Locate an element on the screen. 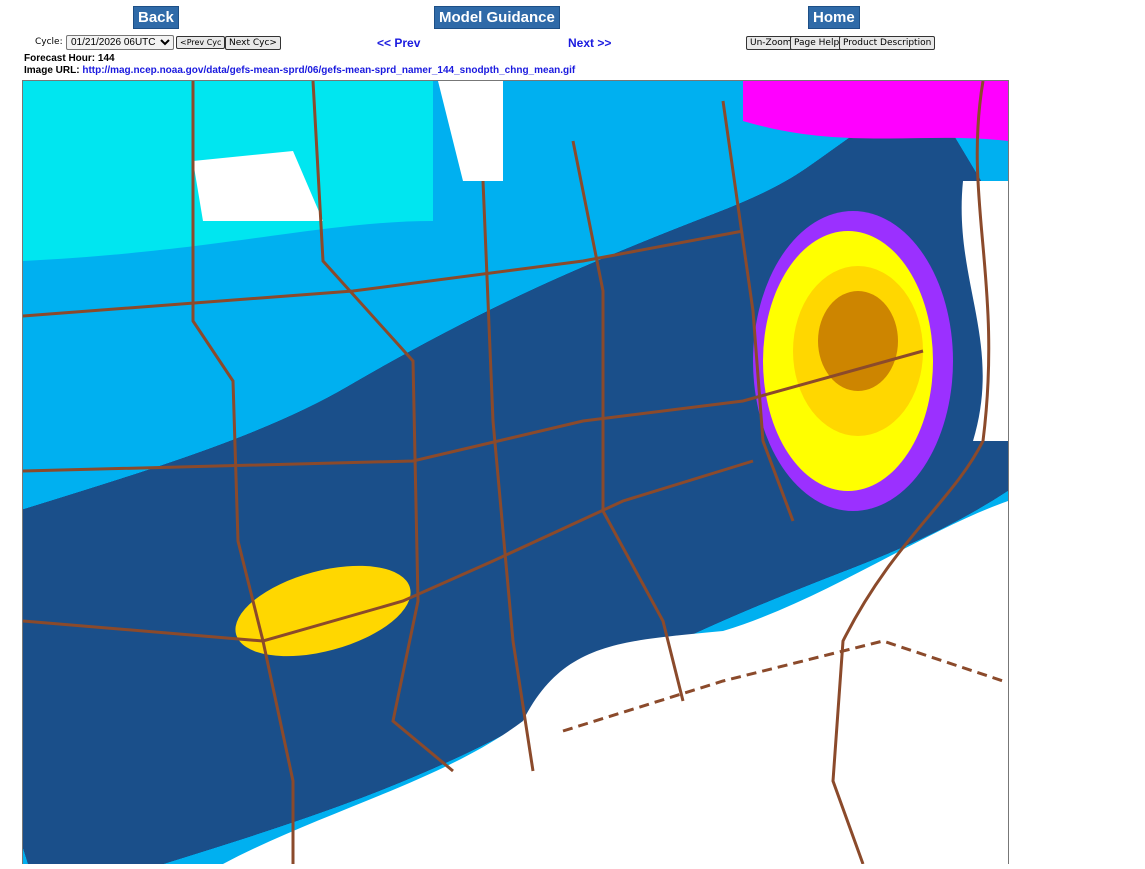 Image resolution: width=1145 pixels, height=869 pixels. lake-michigan is located at coordinates (470, 131).